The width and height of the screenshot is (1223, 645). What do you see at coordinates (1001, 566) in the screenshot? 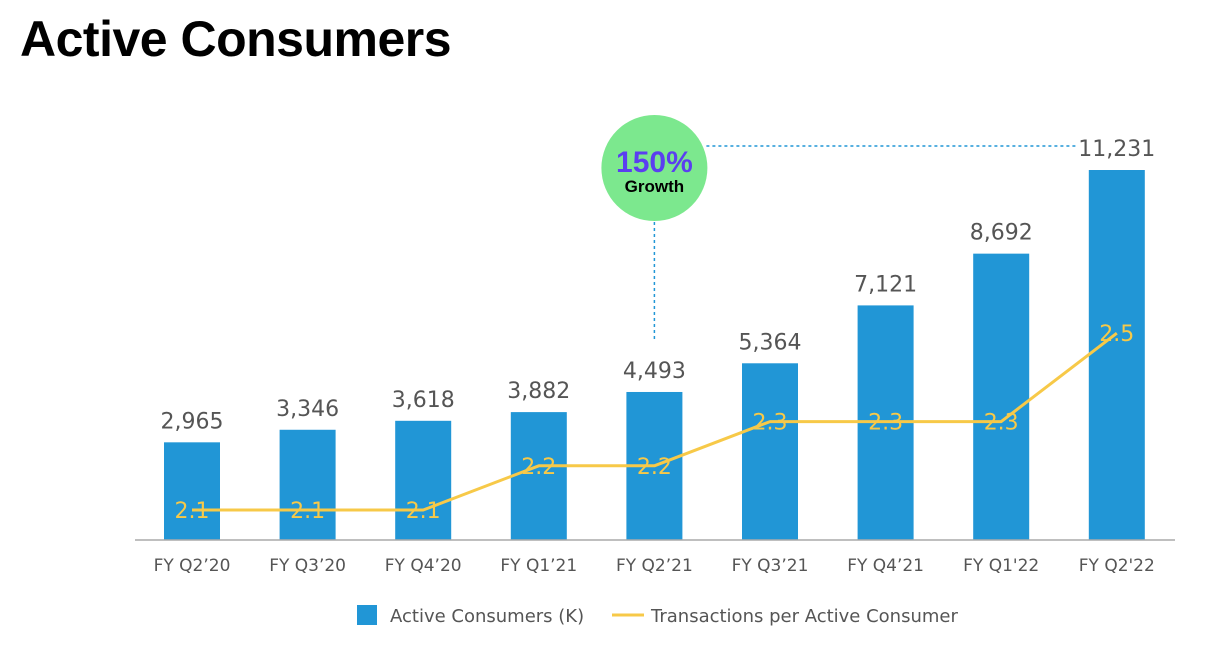
I see `x-tick-label: FY Q1'22` at bounding box center [1001, 566].